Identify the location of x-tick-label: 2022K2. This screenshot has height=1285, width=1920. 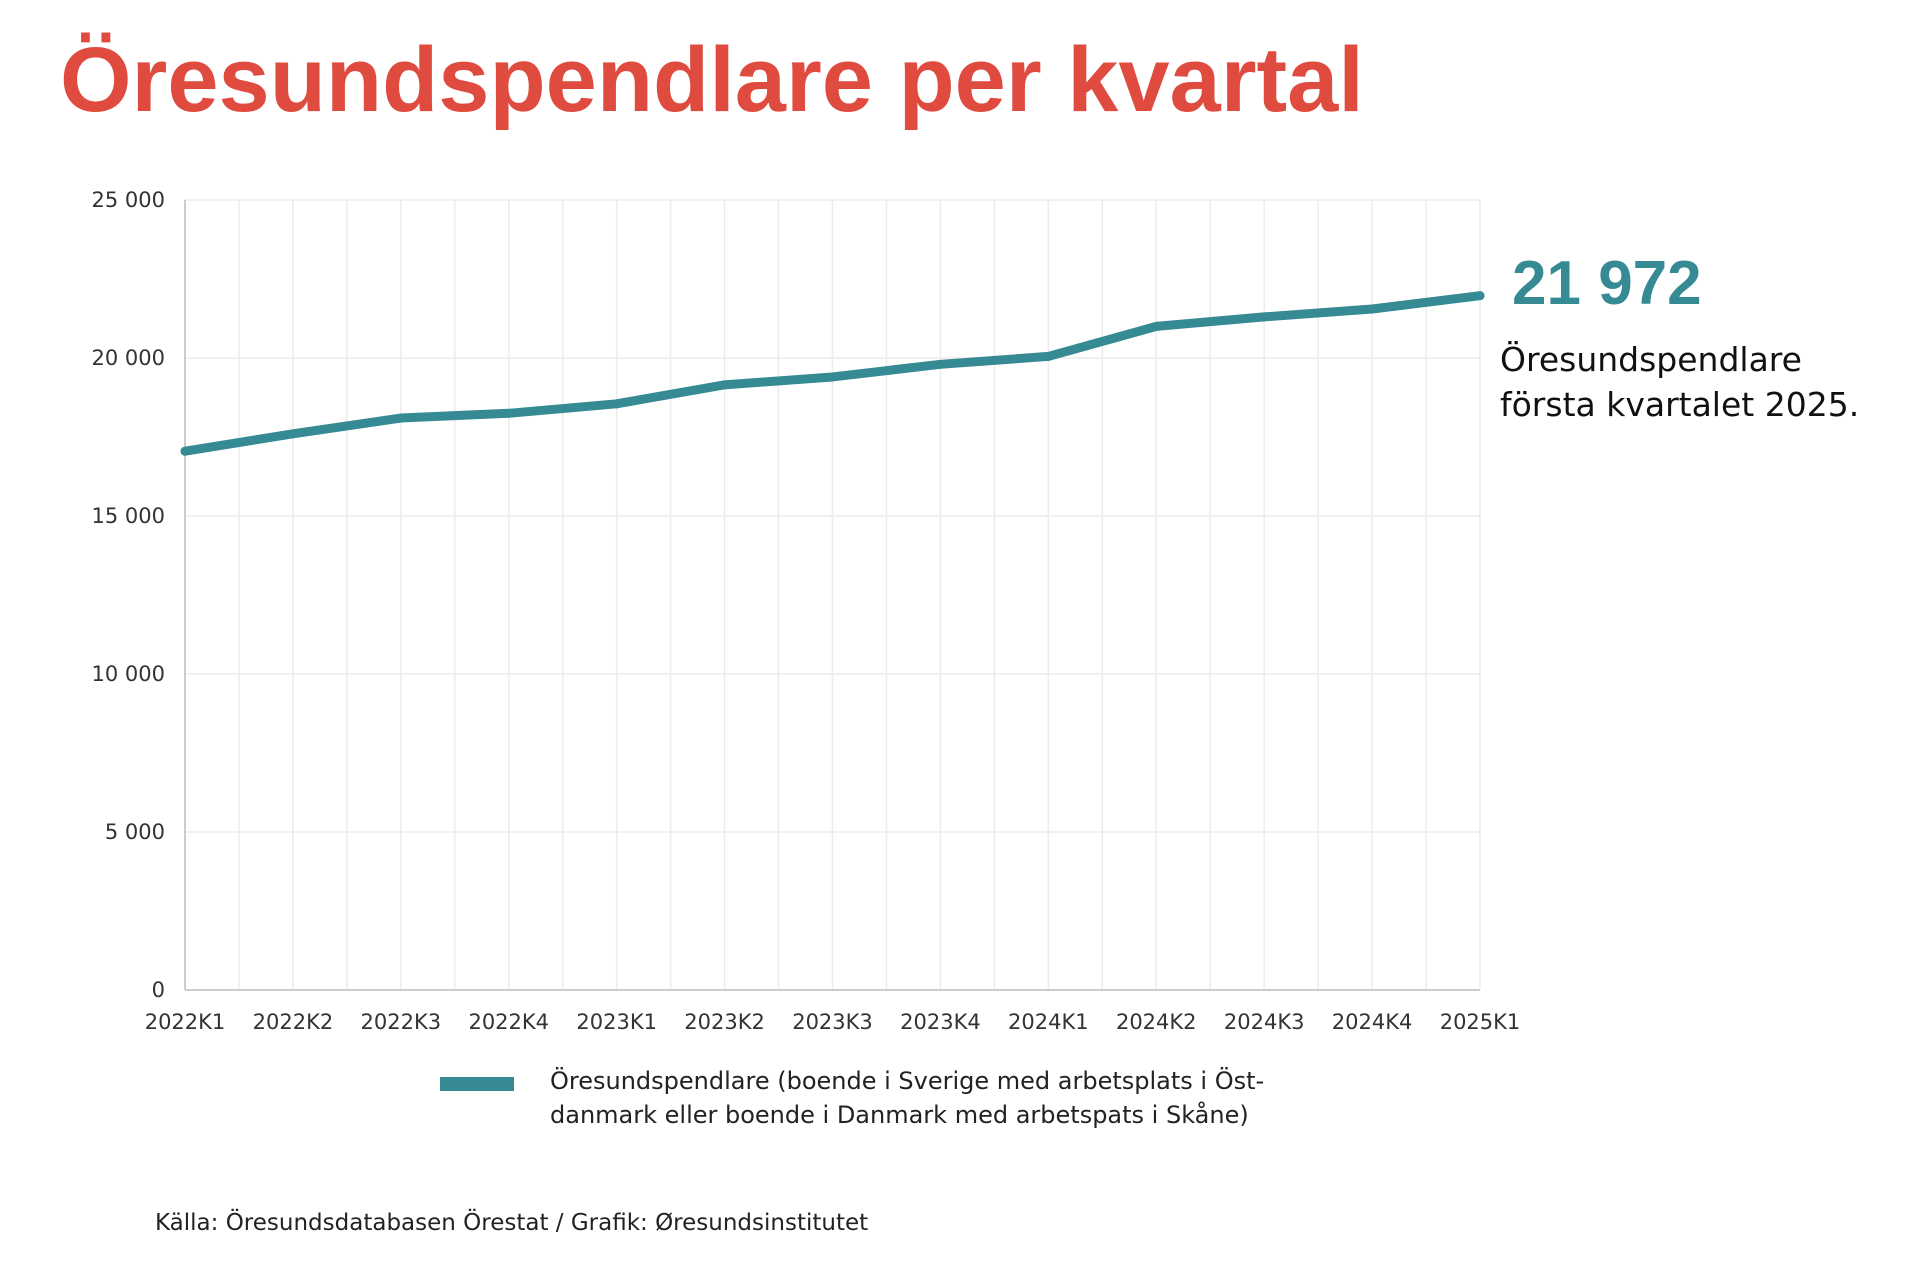
(293, 1022).